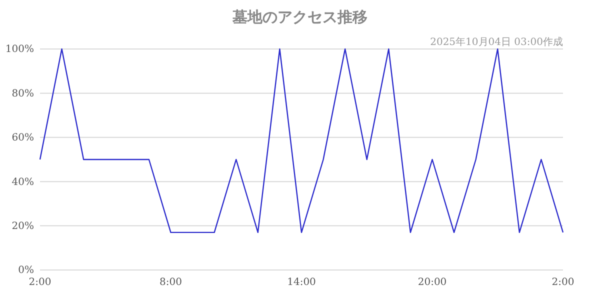 The width and height of the screenshot is (600, 300). Describe the element at coordinates (26, 270) in the screenshot. I see `y-tick-label: 0%` at that location.